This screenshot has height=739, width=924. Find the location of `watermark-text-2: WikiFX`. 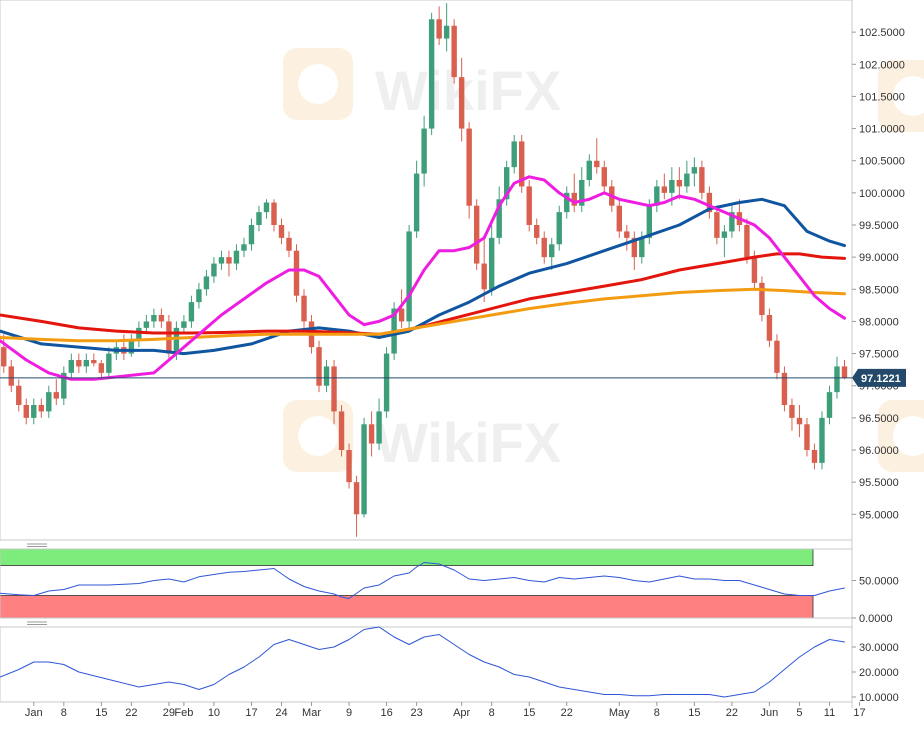

watermark-text-2: WikiFX is located at coordinates (468, 442).